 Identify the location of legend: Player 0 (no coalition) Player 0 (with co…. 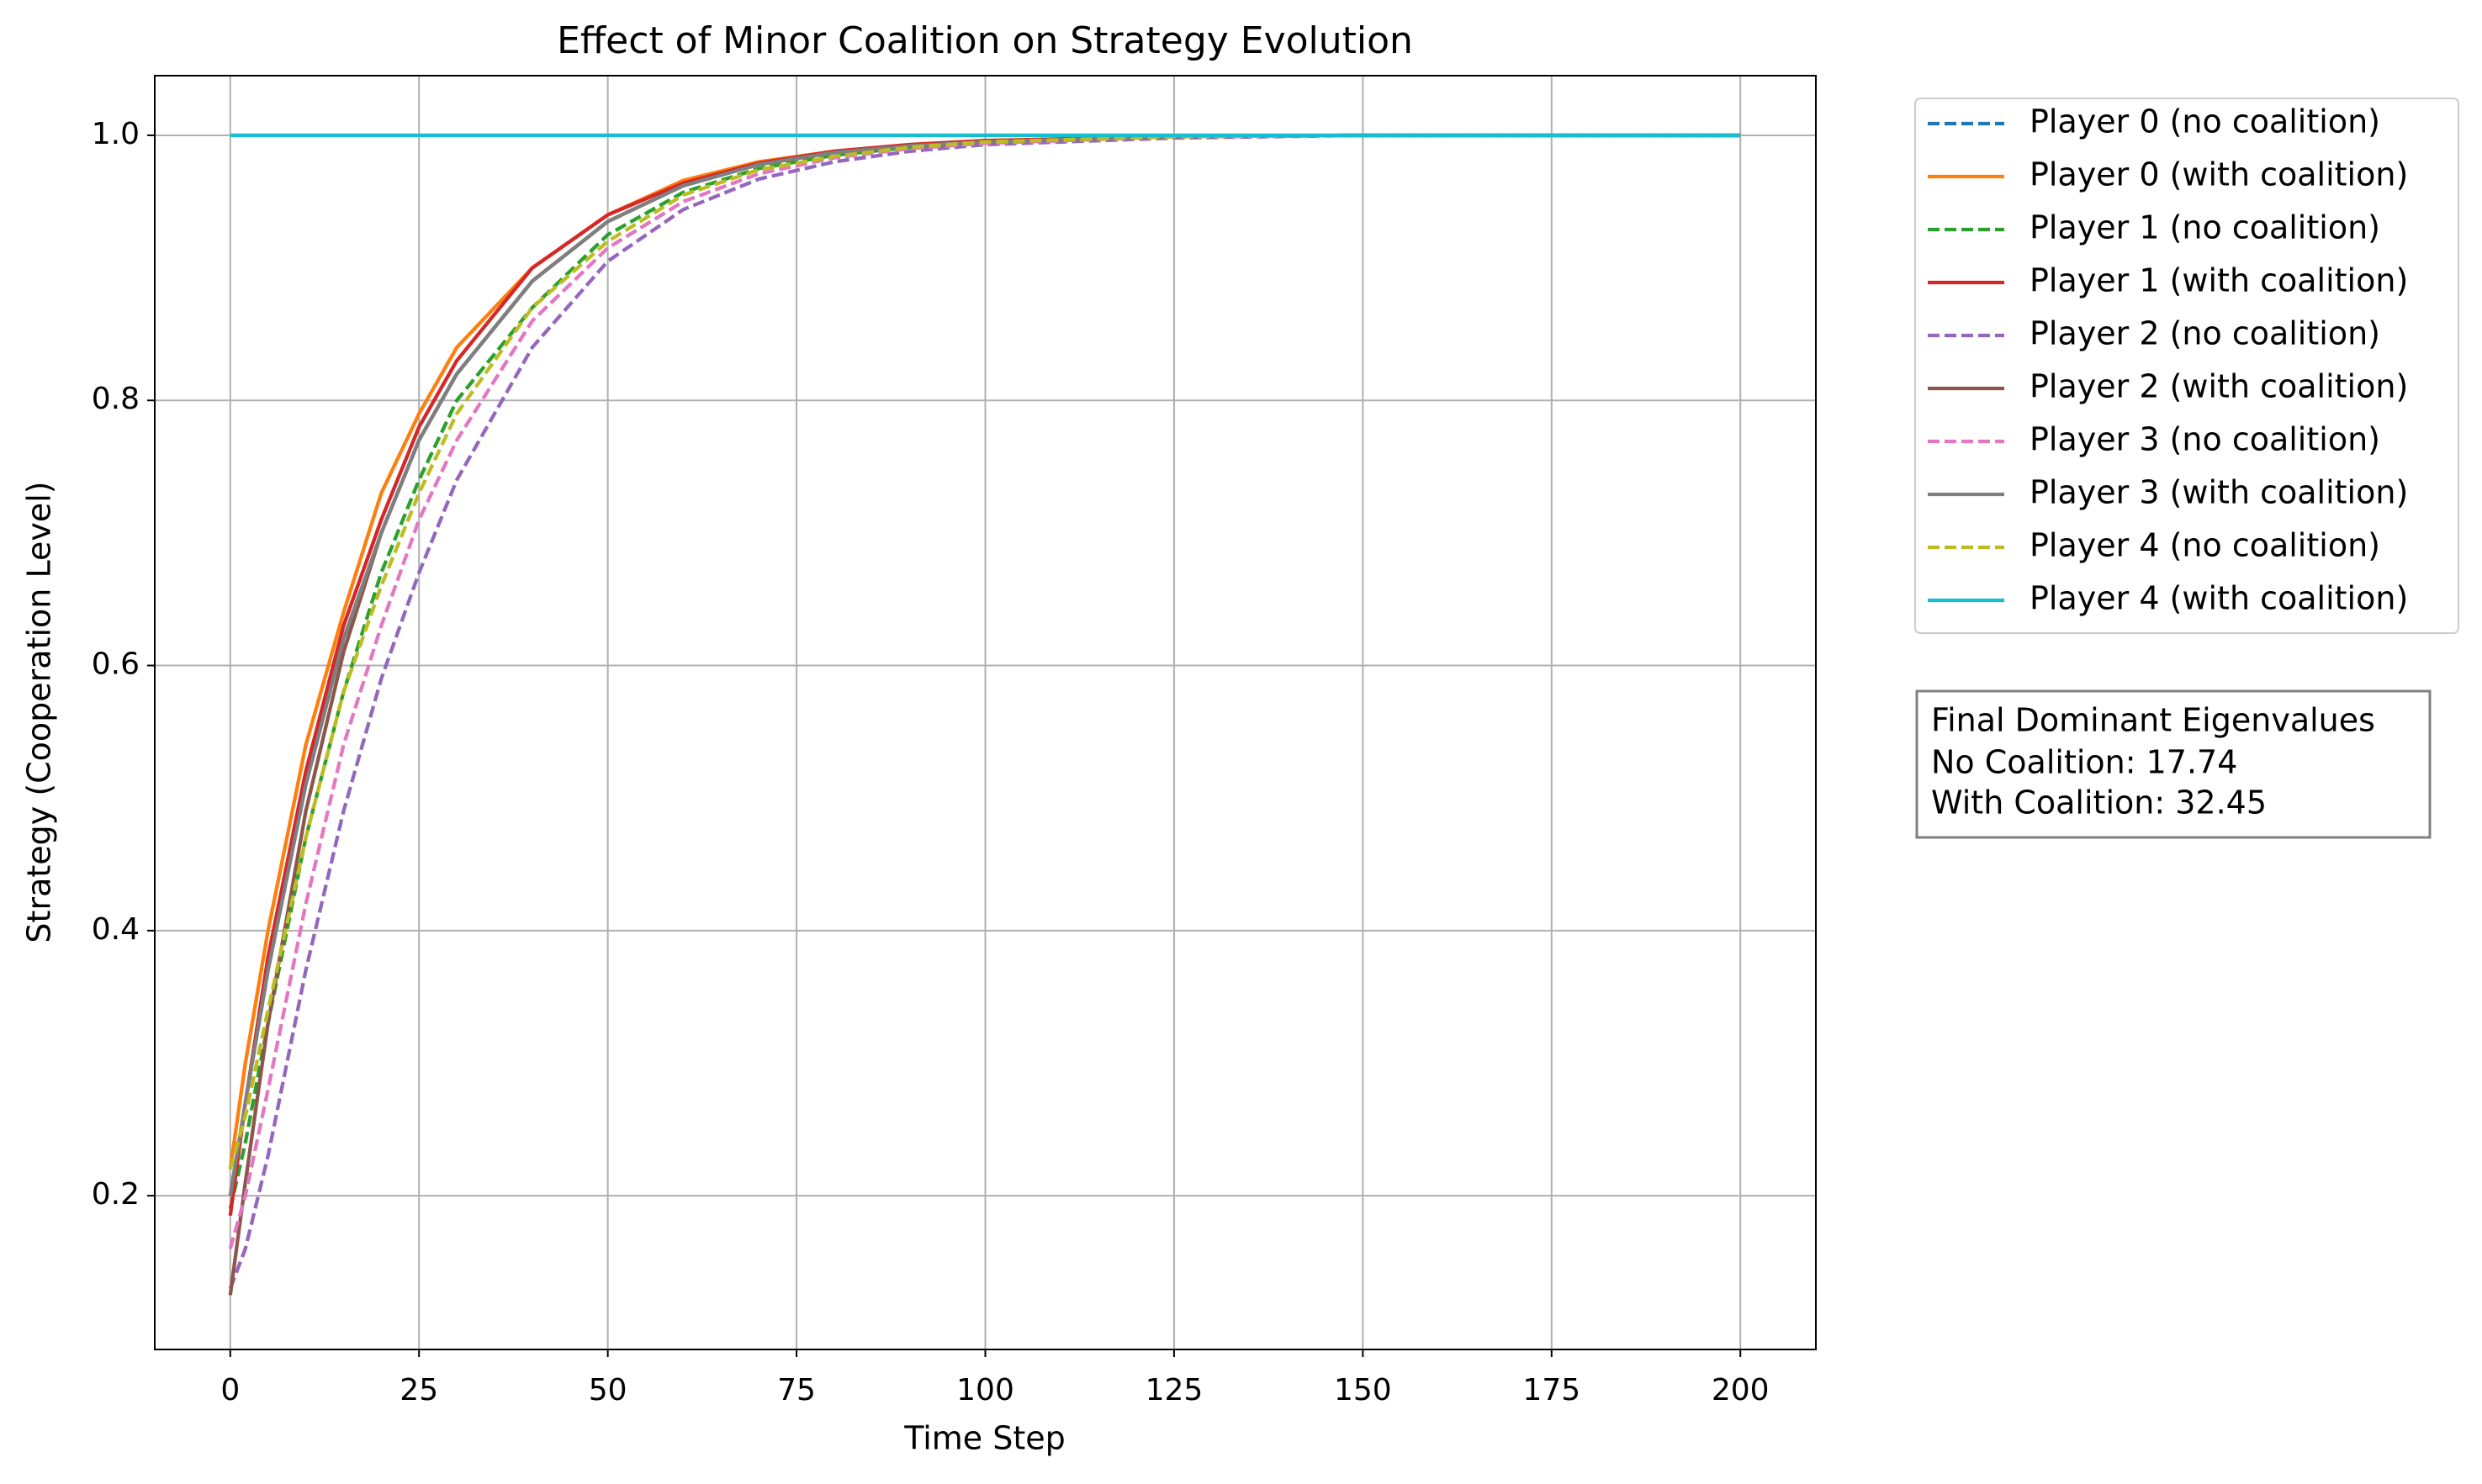
(2186, 366).